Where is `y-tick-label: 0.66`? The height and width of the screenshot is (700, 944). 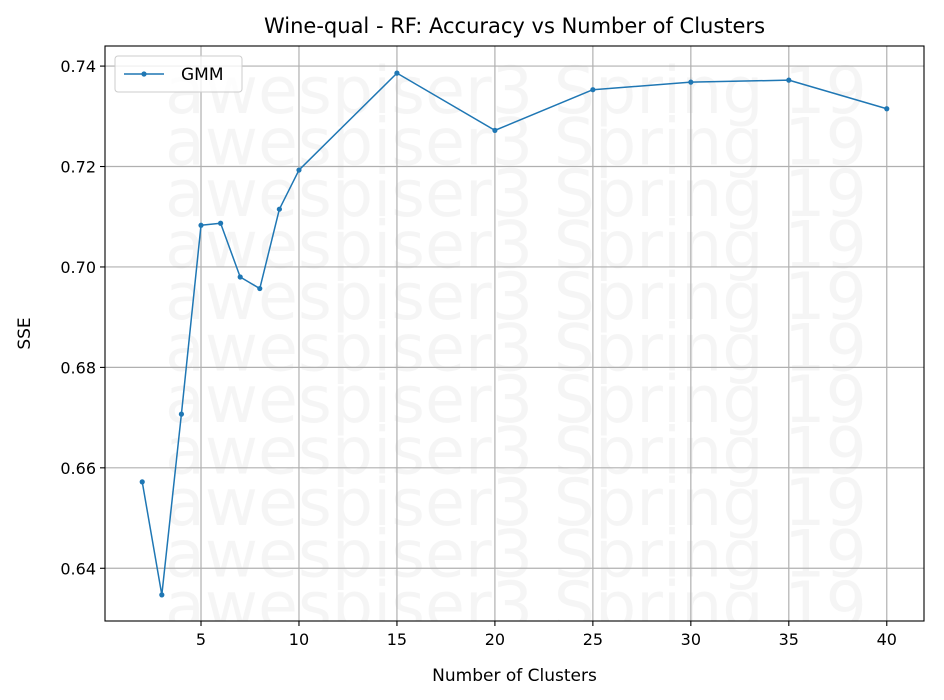
y-tick-label: 0.66 is located at coordinates (78, 468).